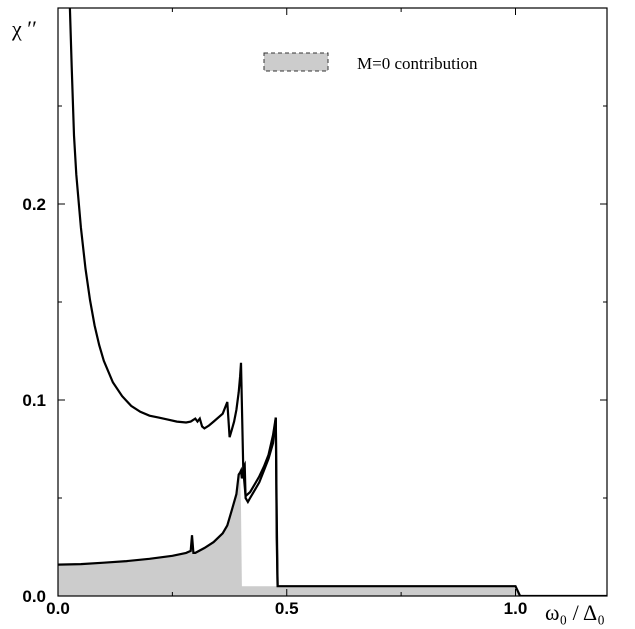 This screenshot has width=635, height=629. What do you see at coordinates (24, 28) in the screenshot?
I see `y-axis-label: χ ′′` at bounding box center [24, 28].